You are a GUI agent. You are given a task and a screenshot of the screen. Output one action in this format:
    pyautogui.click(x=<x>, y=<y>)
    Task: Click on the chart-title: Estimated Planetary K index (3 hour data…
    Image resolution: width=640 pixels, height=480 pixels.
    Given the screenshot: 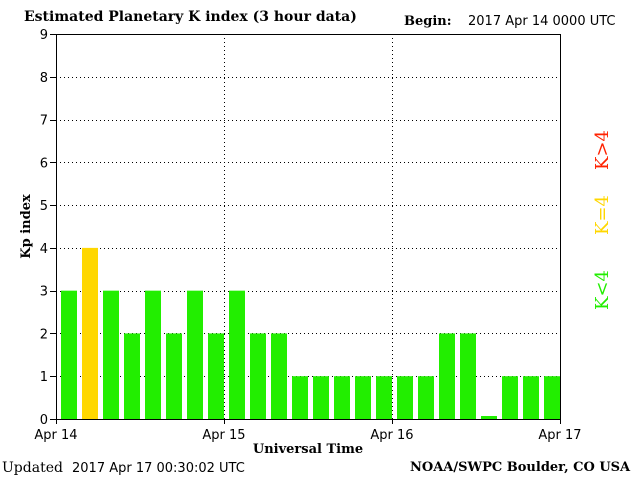 What is the action you would take?
    pyautogui.click(x=190, y=17)
    